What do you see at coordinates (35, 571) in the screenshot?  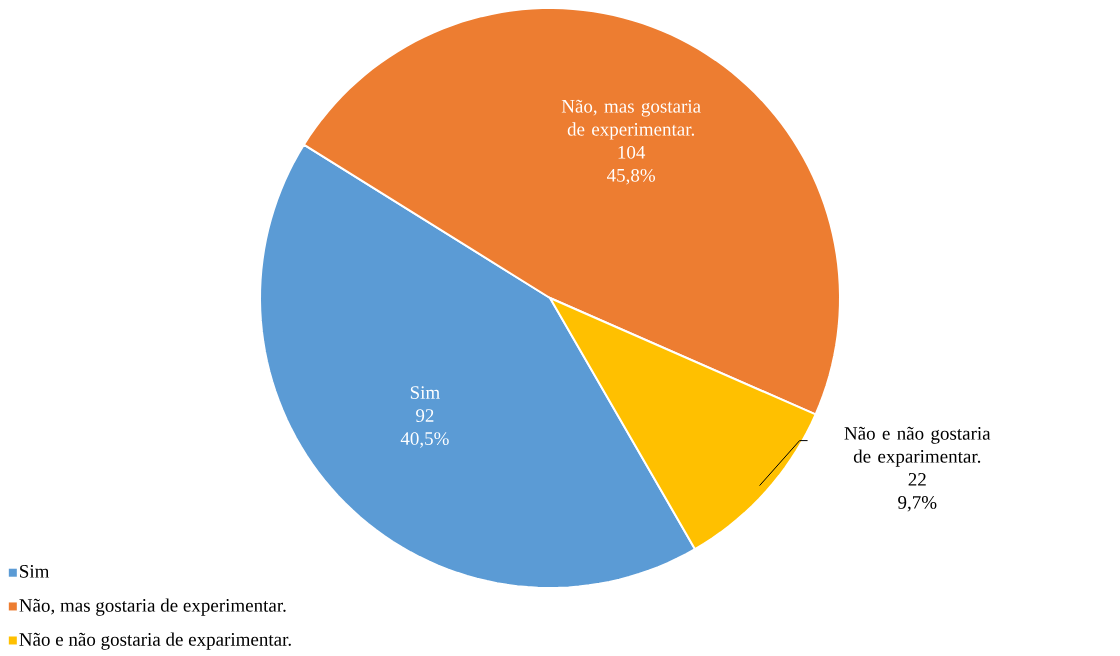 I see `legend-label: Sim` at bounding box center [35, 571].